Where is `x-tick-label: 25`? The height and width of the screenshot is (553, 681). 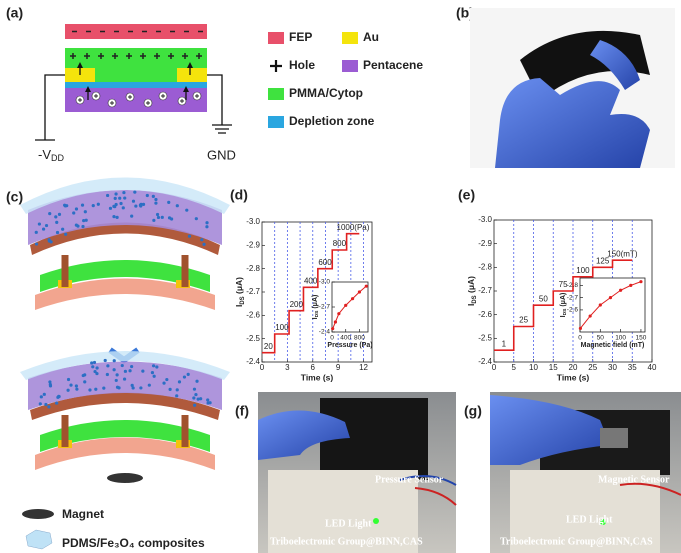 x-tick-label: 25 is located at coordinates (592, 367).